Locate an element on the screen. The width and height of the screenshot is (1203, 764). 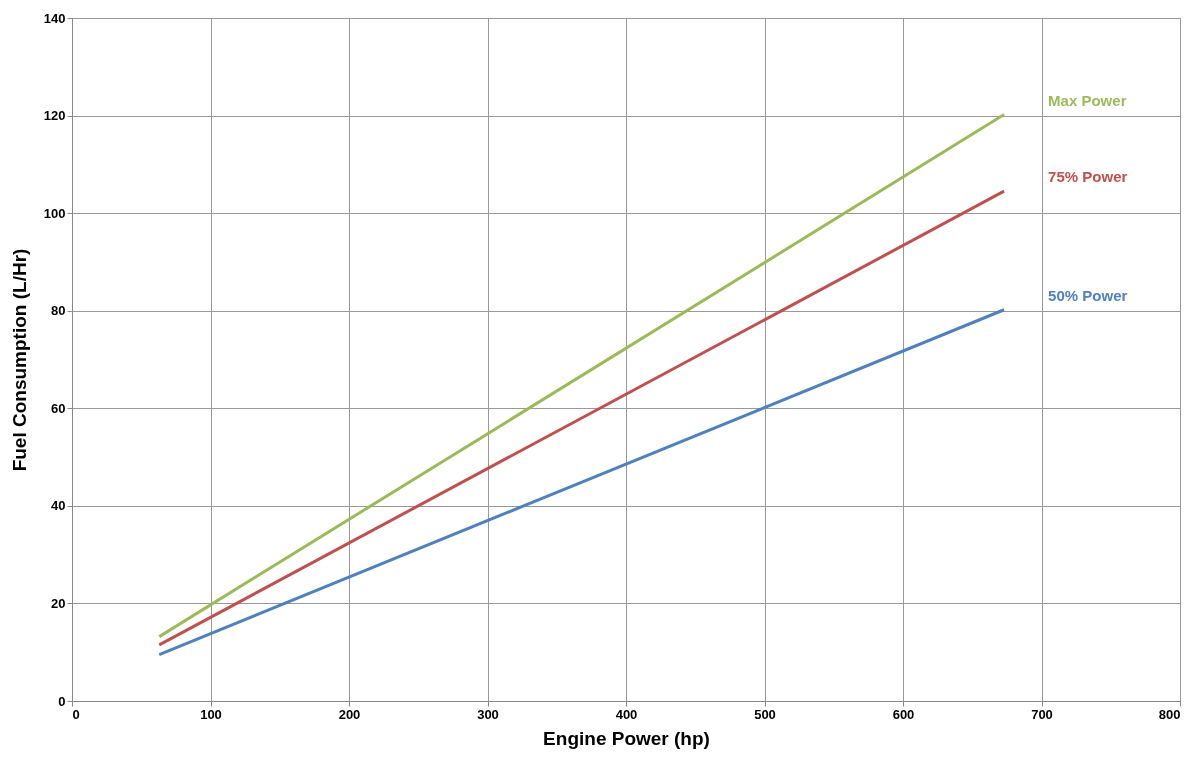
y-tick-label: 0 is located at coordinates (62, 701).